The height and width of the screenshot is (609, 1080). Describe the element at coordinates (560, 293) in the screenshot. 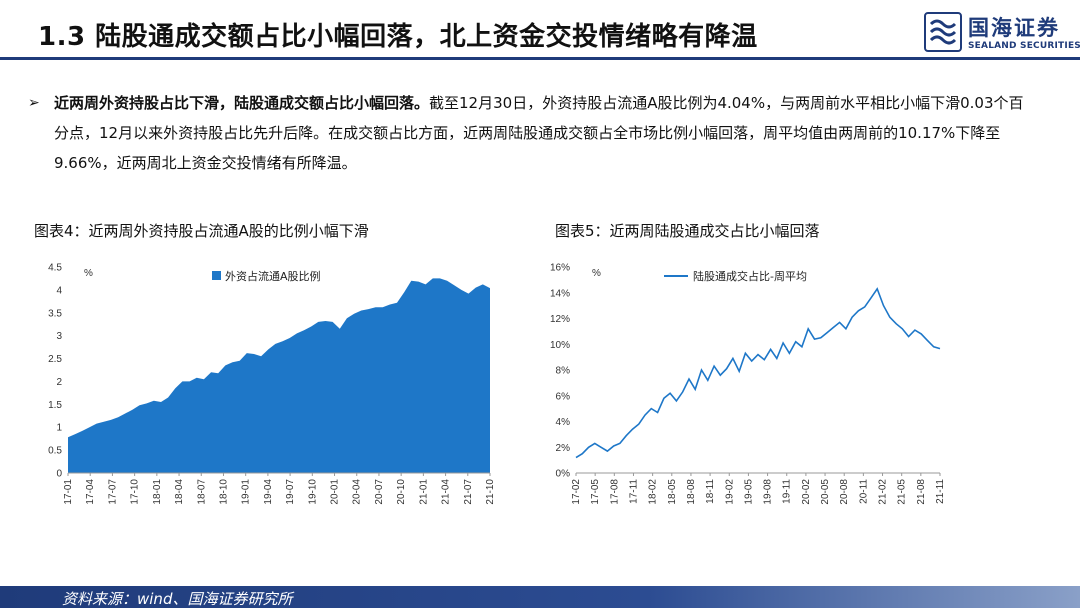

I see `y-tick-label: 14%` at that location.